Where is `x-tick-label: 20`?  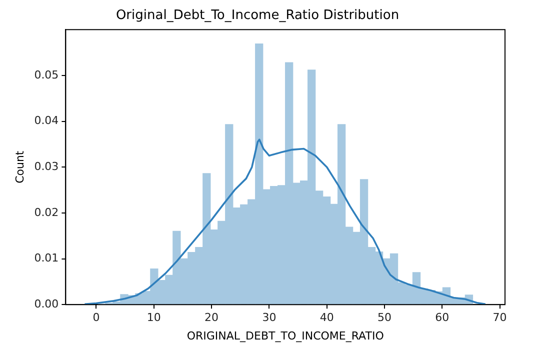 x-tick-label: 20 is located at coordinates (211, 317).